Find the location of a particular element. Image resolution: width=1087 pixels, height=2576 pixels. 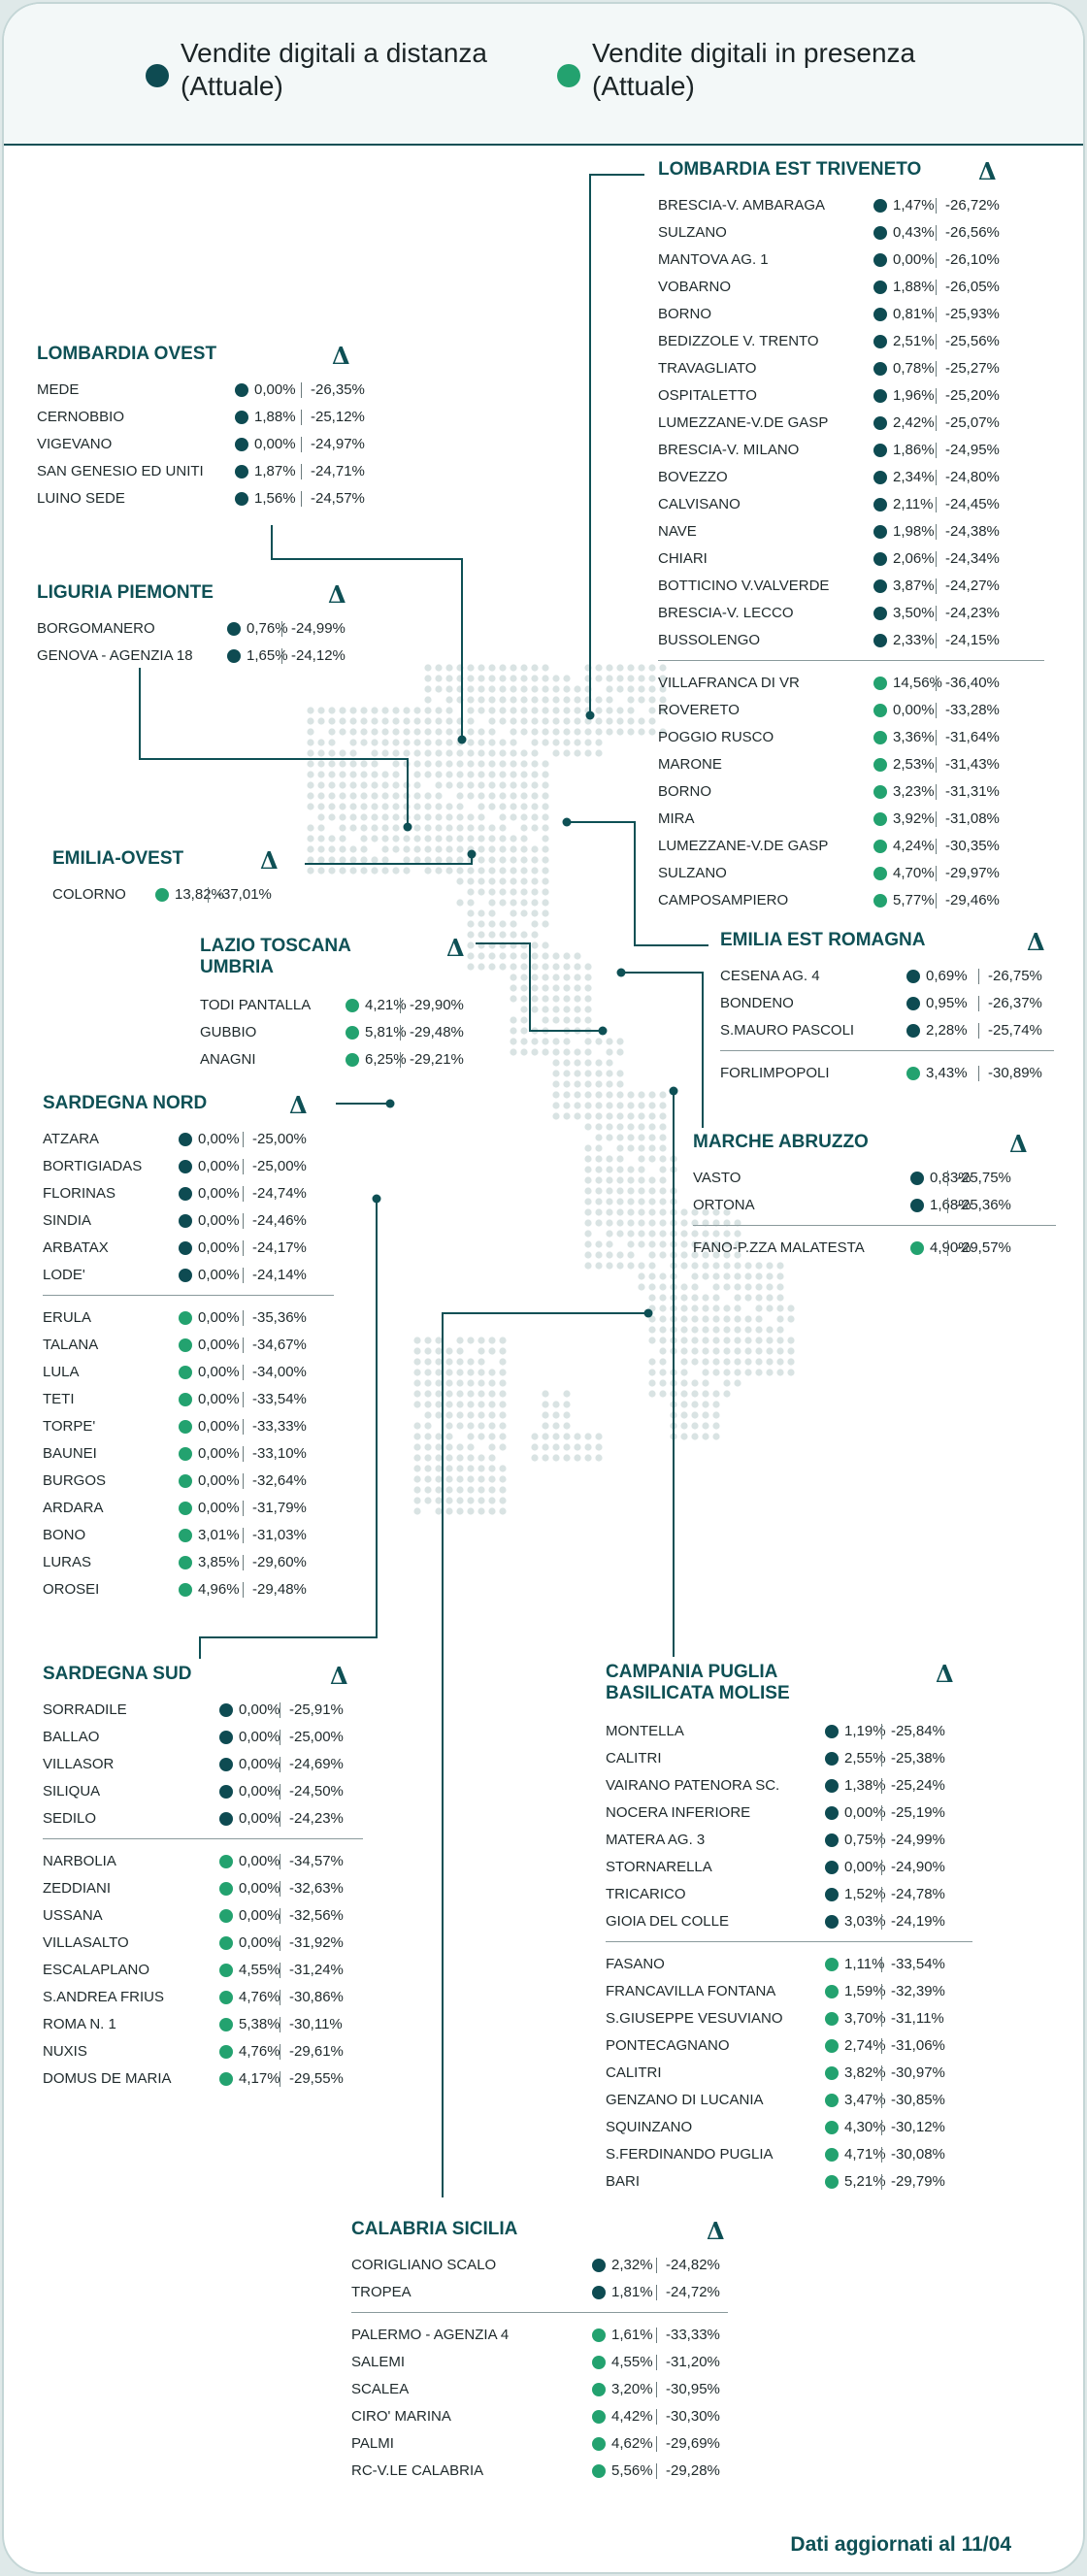

table-row: NARBOLIA 0,00% -34,57% is located at coordinates (203, 1861).